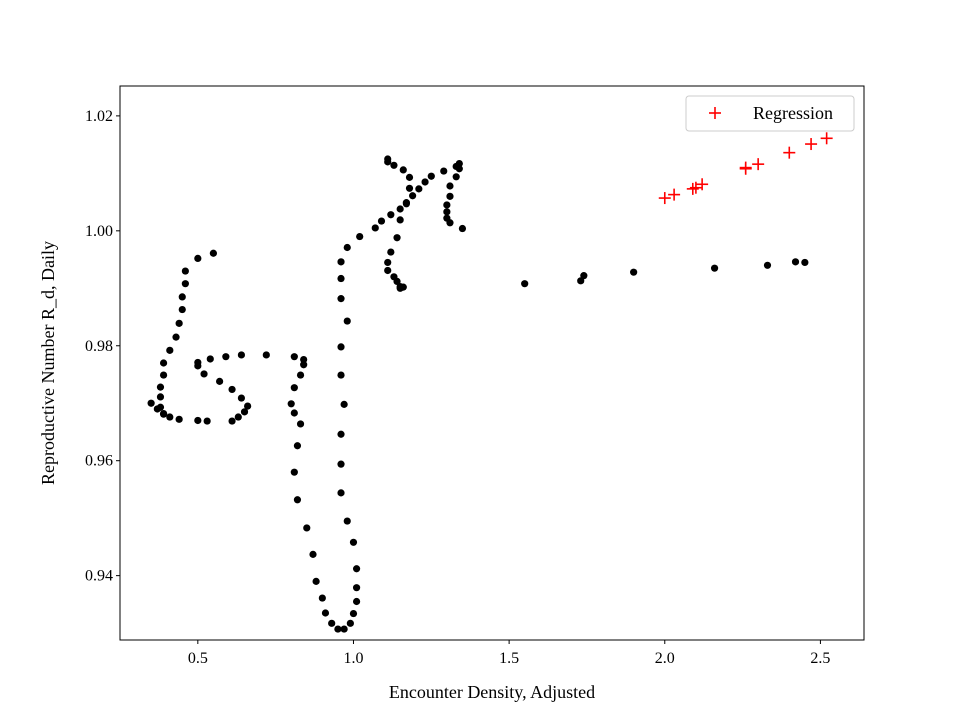 This screenshot has height=720, width=960. What do you see at coordinates (715, 113) in the screenshot?
I see `legend-marker-plus` at bounding box center [715, 113].